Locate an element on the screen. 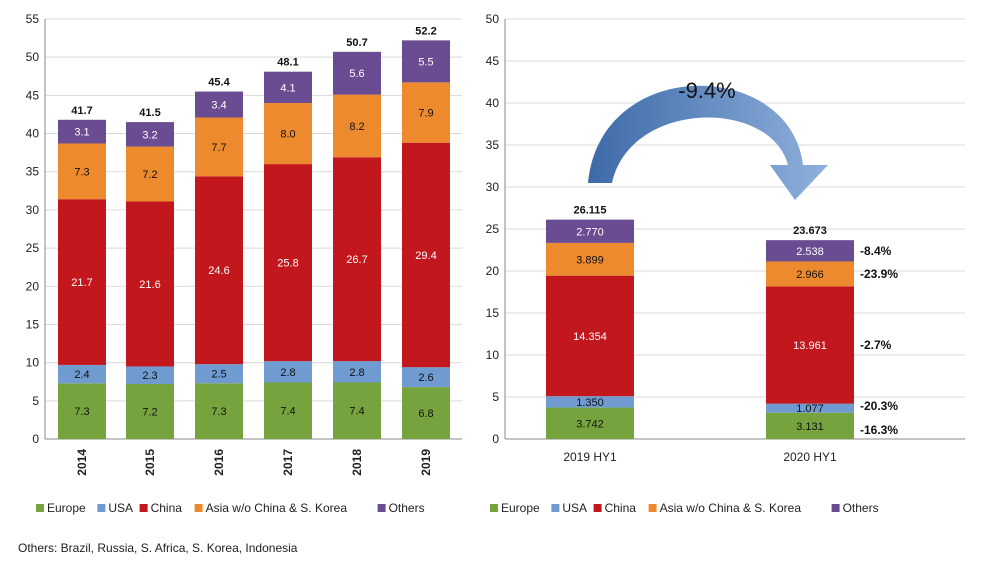 The width and height of the screenshot is (1000, 562). data-label: 3.4 is located at coordinates (218, 106).